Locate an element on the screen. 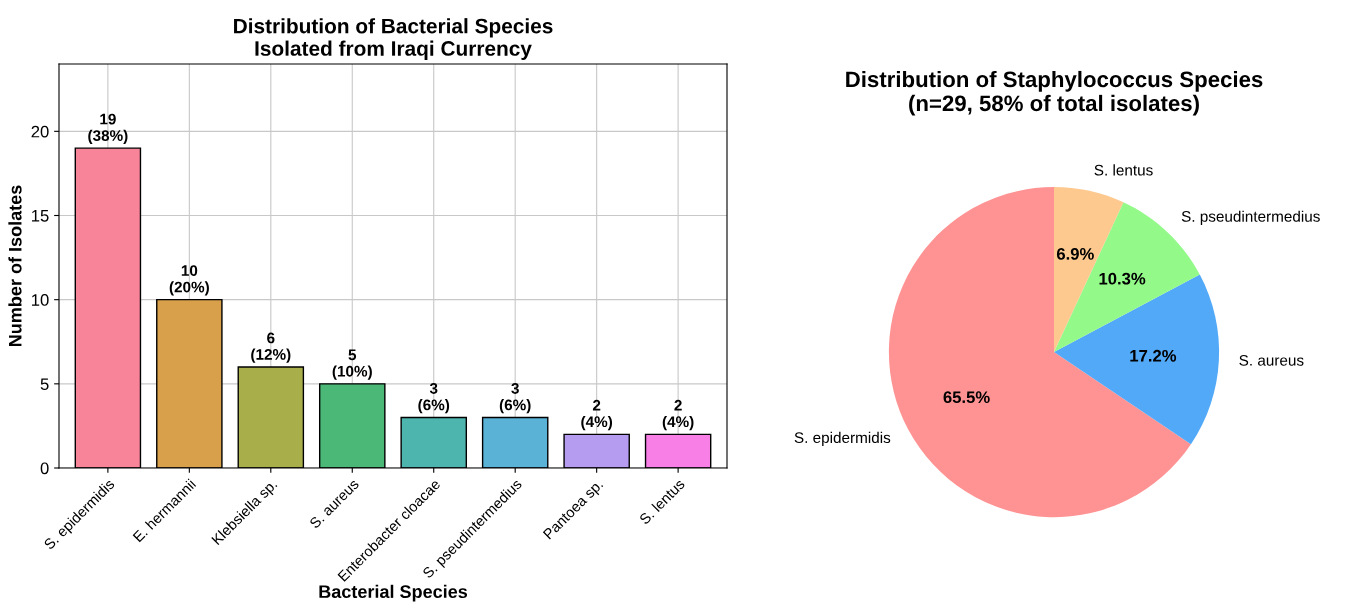  x-axis-title: Bacterial Species is located at coordinates (393, 593).